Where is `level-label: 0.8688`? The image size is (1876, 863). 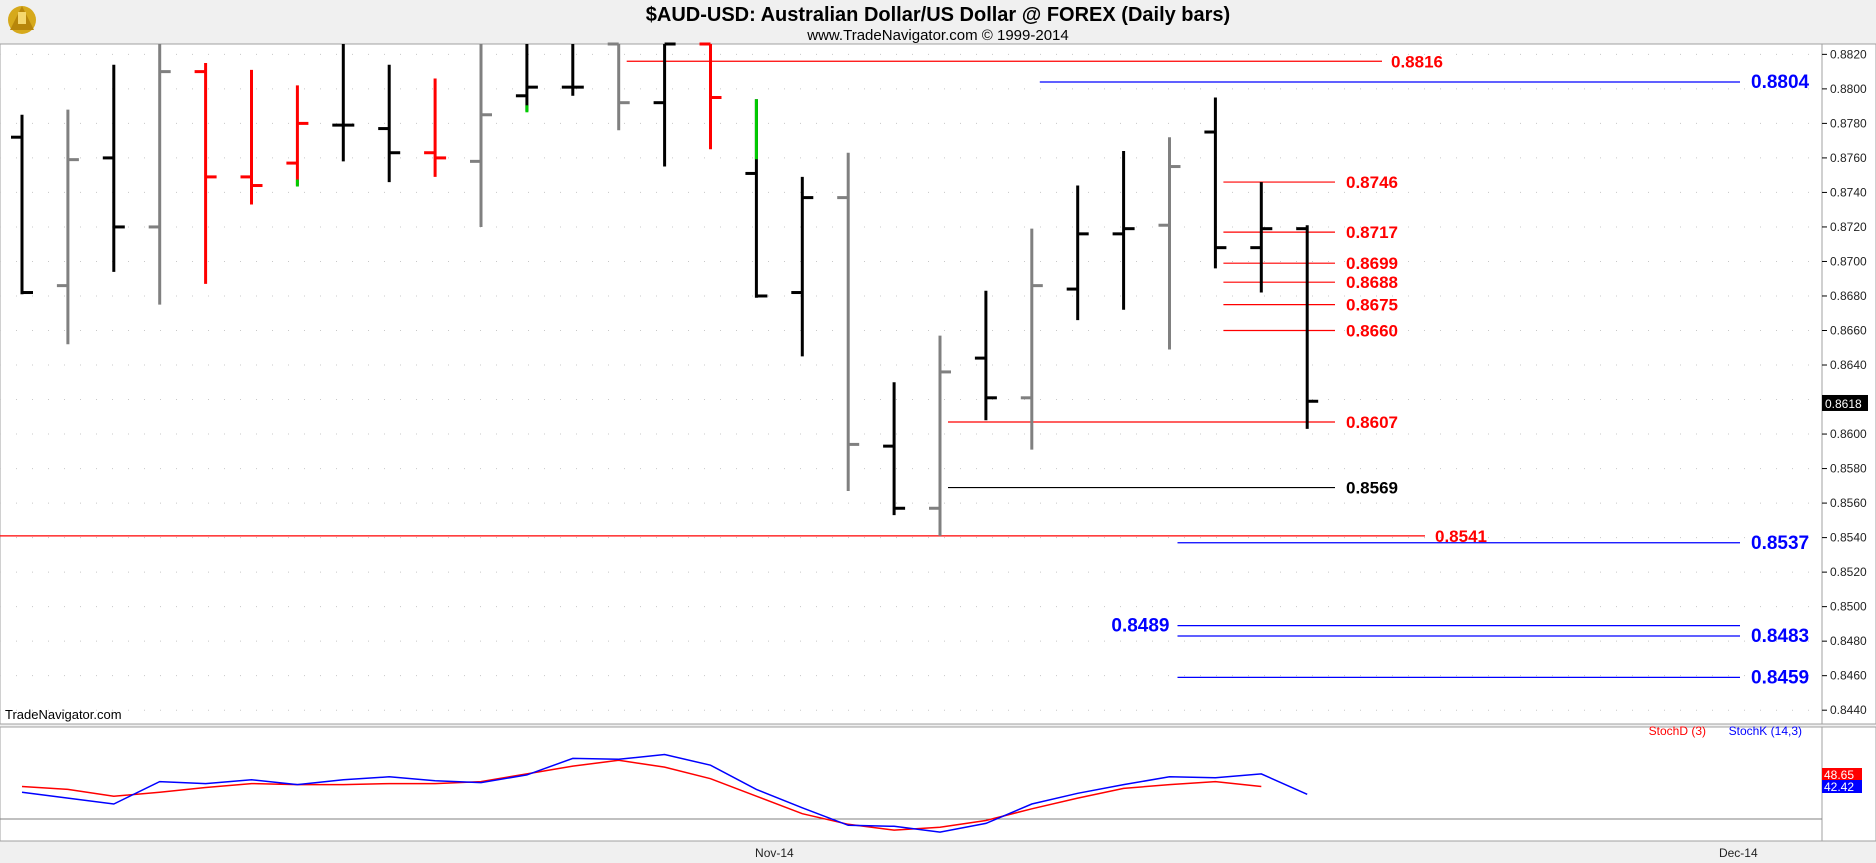
level-label: 0.8688 is located at coordinates (1372, 282).